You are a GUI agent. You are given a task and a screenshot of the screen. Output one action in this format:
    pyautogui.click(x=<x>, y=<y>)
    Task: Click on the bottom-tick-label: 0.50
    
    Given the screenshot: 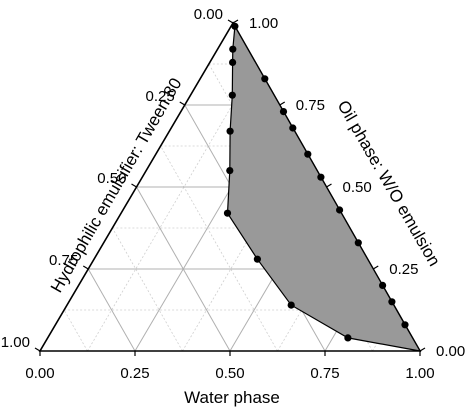 What is the action you would take?
    pyautogui.click(x=229, y=373)
    